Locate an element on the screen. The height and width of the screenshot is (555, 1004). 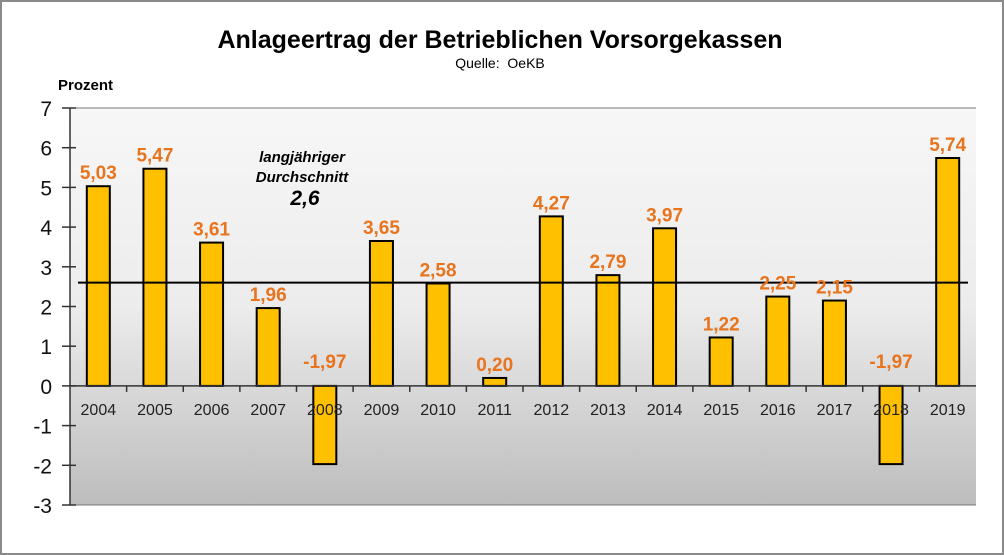
x-tick-label-2006: 2006 is located at coordinates (212, 410).